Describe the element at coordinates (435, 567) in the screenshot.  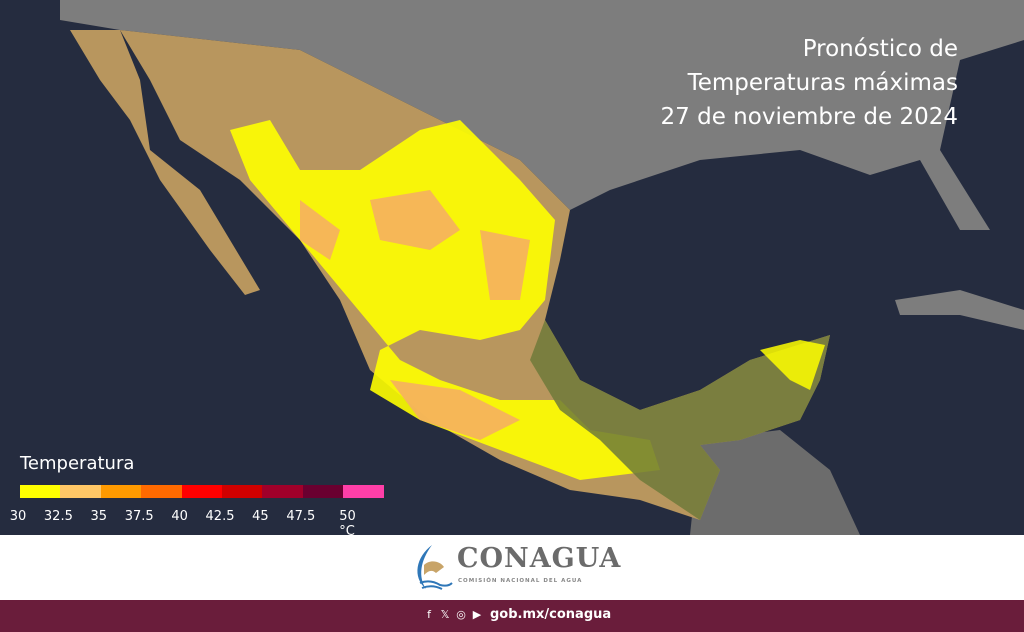
I see `conagua-logo-icon` at that location.